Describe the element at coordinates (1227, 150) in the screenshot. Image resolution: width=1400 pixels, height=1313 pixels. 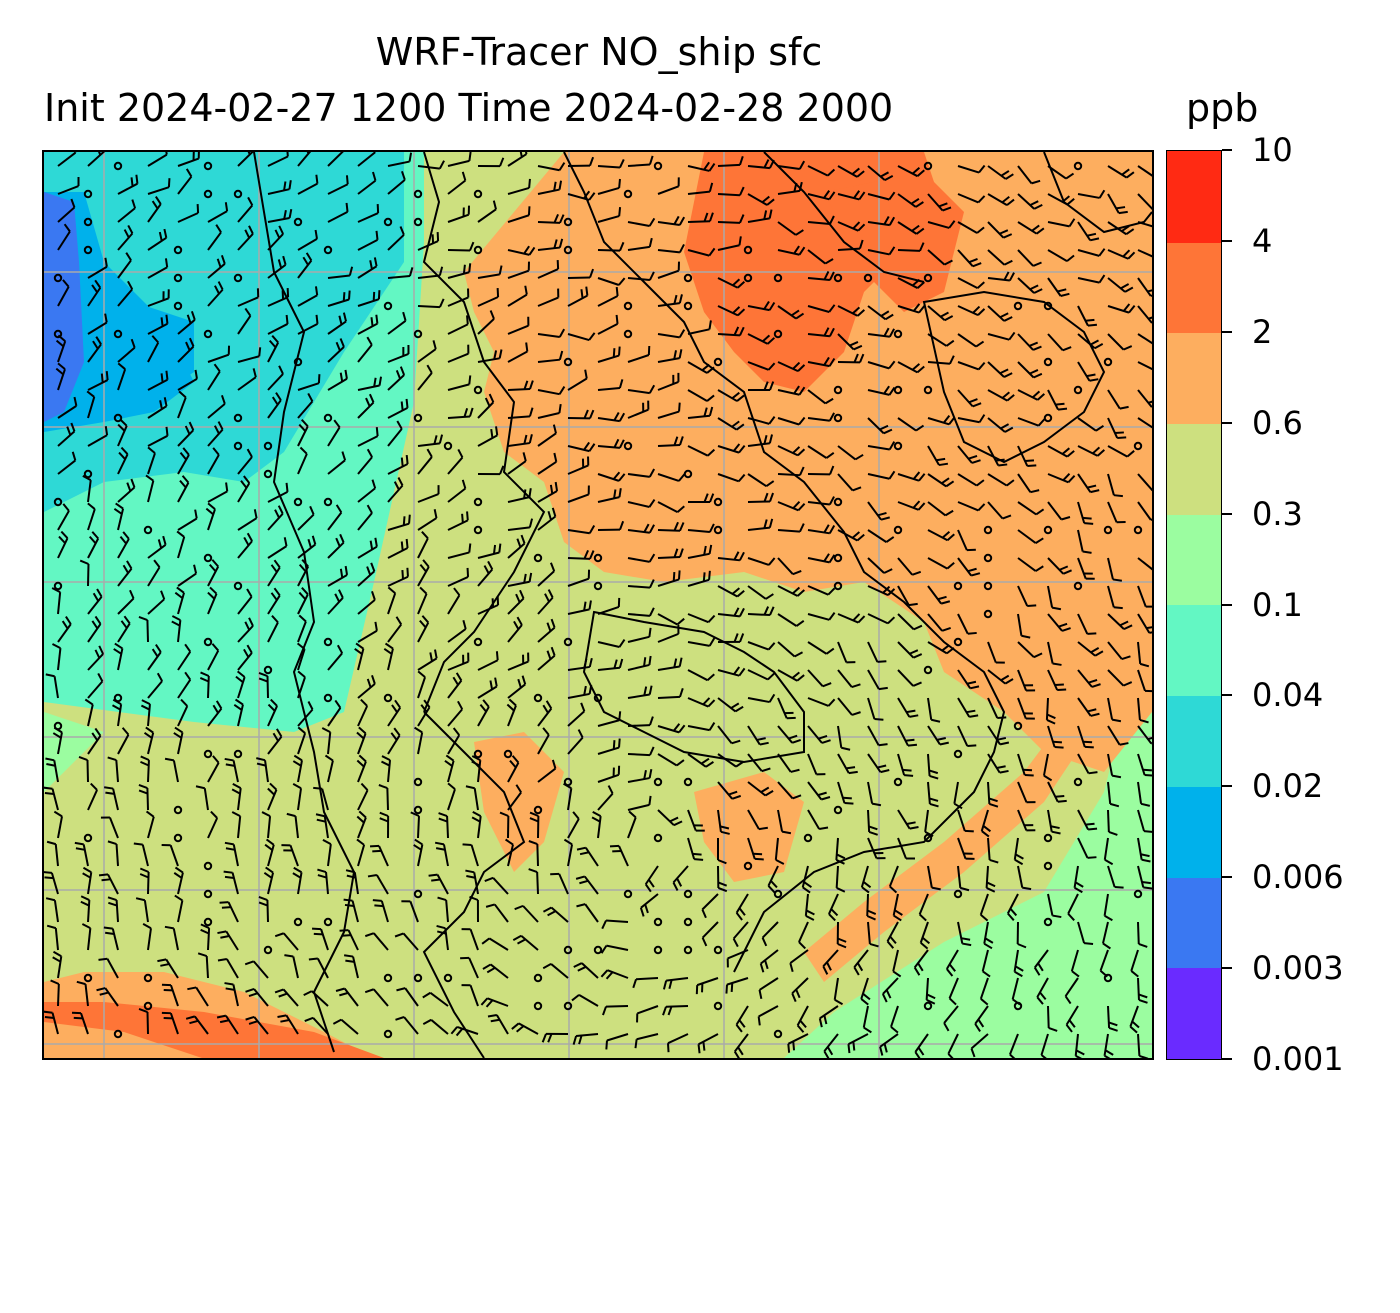
I see `colorbar-tick` at that location.